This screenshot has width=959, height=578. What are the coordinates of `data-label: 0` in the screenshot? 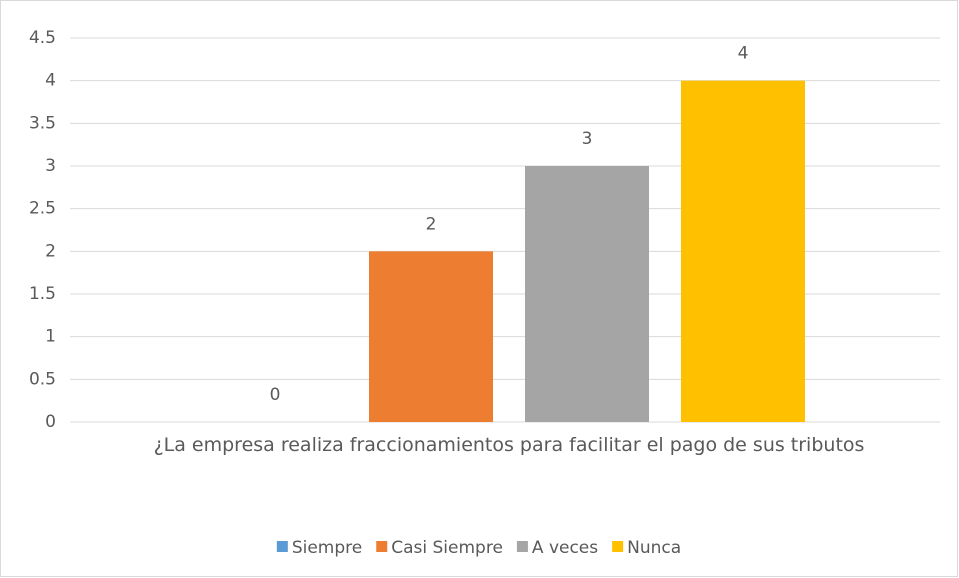 It's located at (275, 395).